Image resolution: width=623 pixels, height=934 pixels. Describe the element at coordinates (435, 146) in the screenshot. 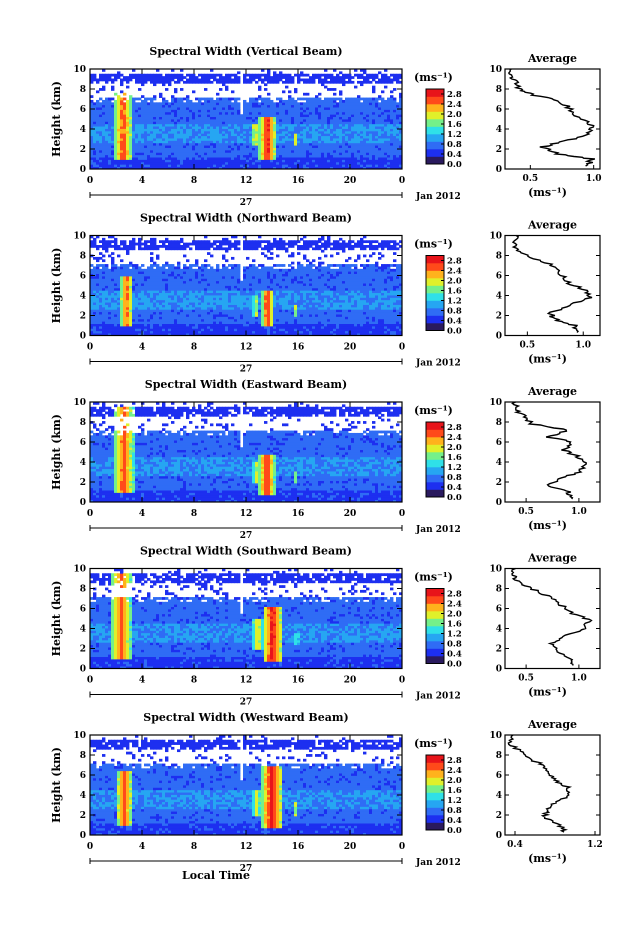

I see `colorbar-swatch` at that location.